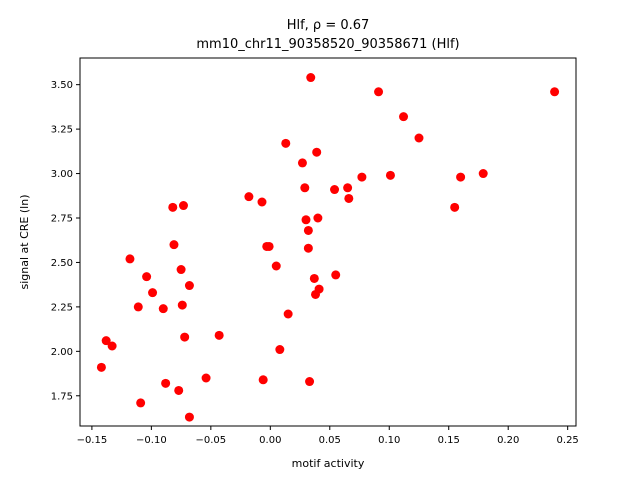  Describe the element at coordinates (328, 463) in the screenshot. I see `x-axis-label: motif activity` at that location.